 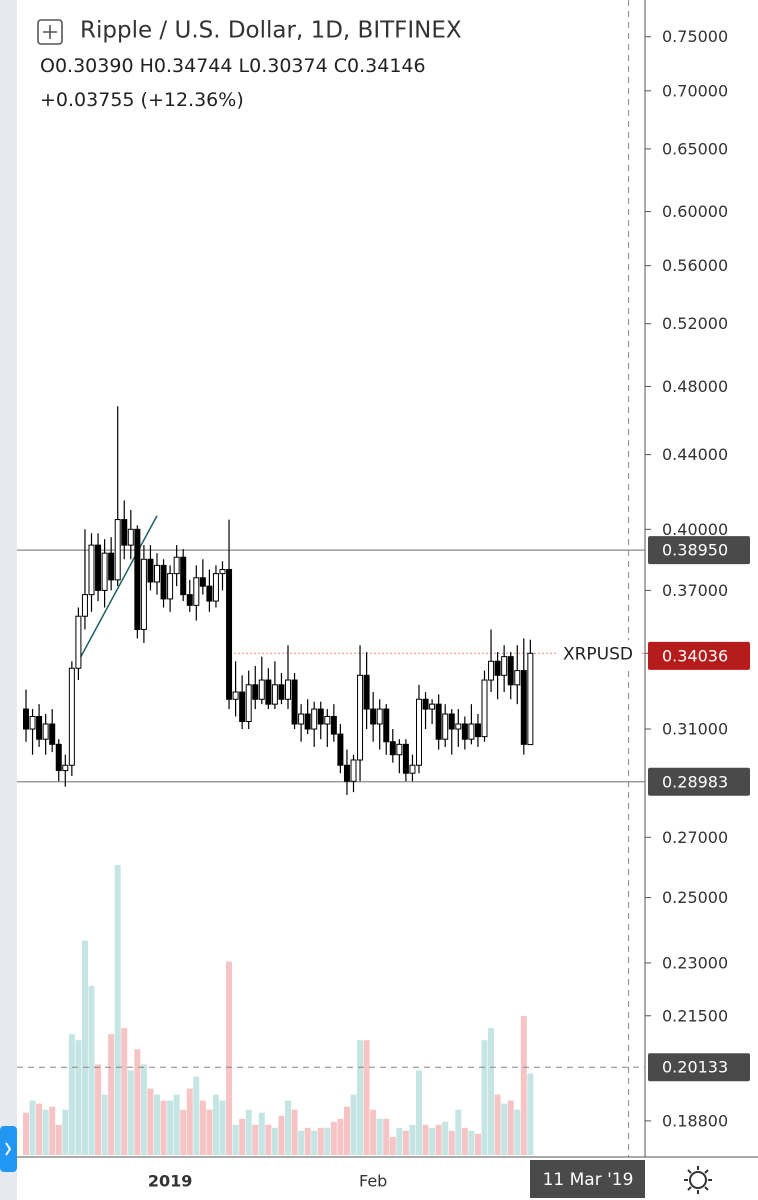 I want to click on change: +0.03755, so click(x=87, y=100).